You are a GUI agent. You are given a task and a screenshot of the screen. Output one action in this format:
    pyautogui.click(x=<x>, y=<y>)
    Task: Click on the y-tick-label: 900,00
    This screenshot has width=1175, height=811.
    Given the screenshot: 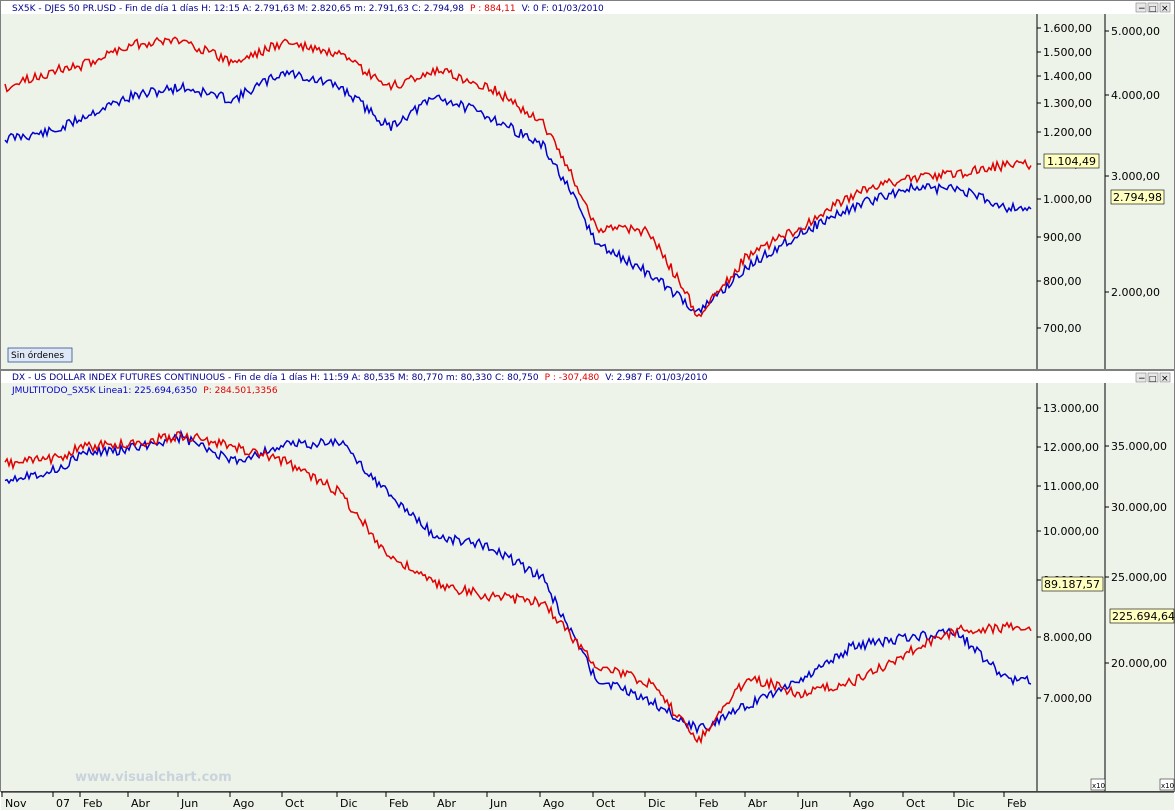 What is the action you would take?
    pyautogui.click(x=1062, y=237)
    